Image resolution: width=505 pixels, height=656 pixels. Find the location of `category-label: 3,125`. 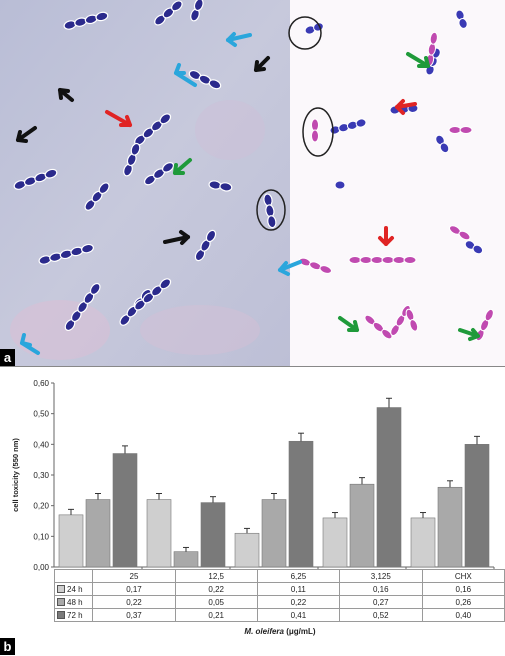

category-label: 3,125 is located at coordinates (380, 576).